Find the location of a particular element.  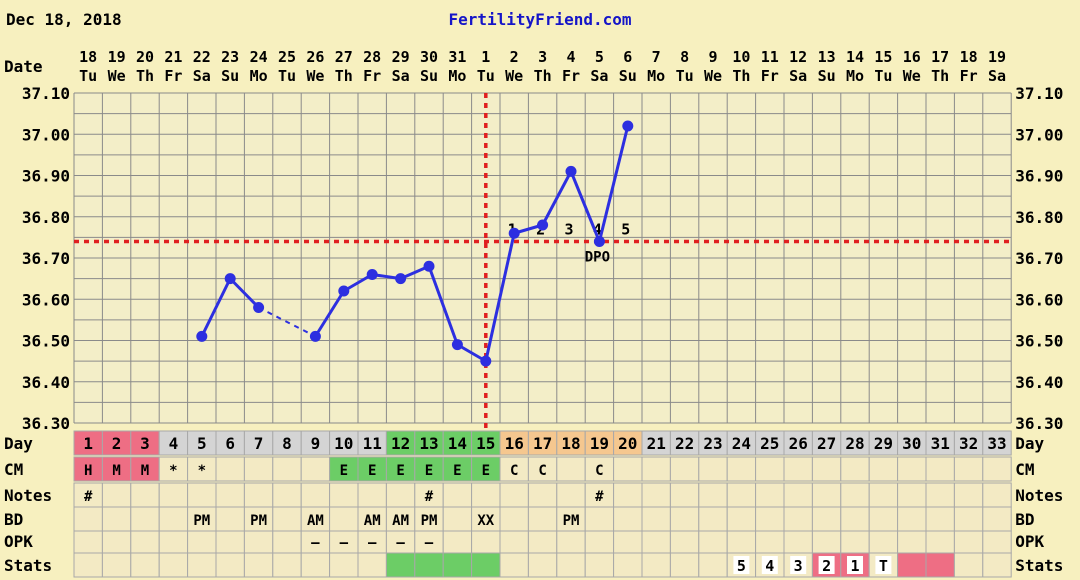

weekday-tick: Su is located at coordinates (628, 76).